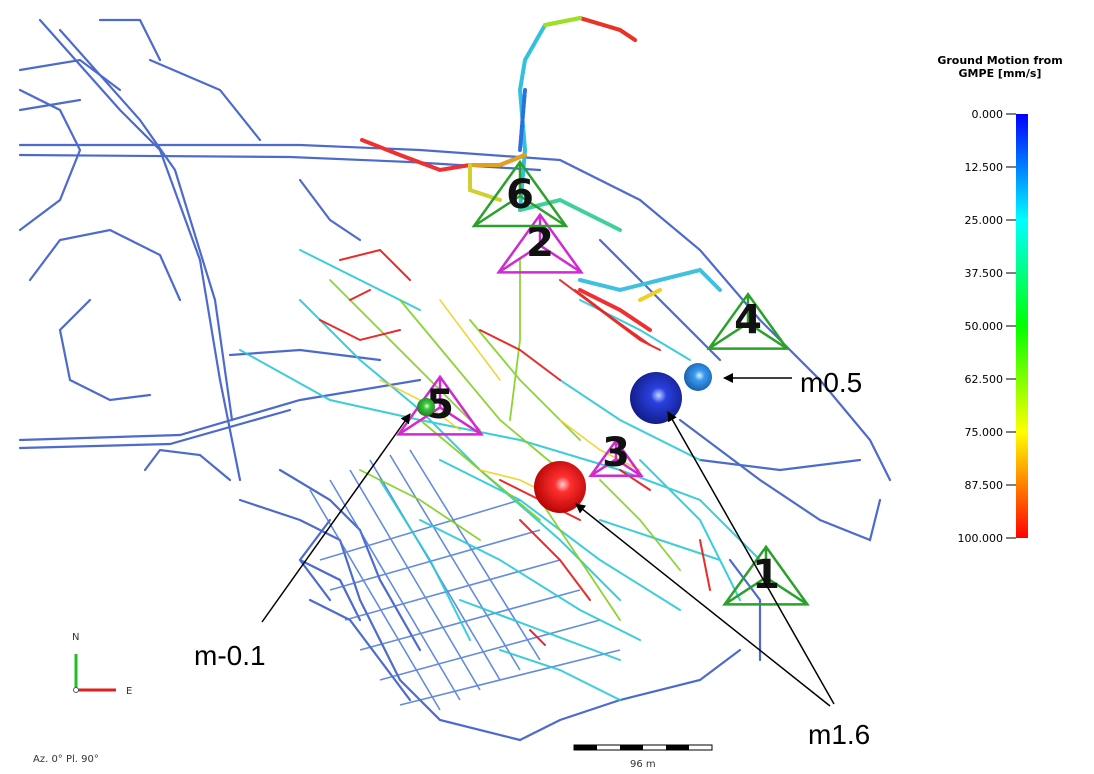 The image size is (1094, 774). I want to click on station-marker-5: 5, so click(440, 405).